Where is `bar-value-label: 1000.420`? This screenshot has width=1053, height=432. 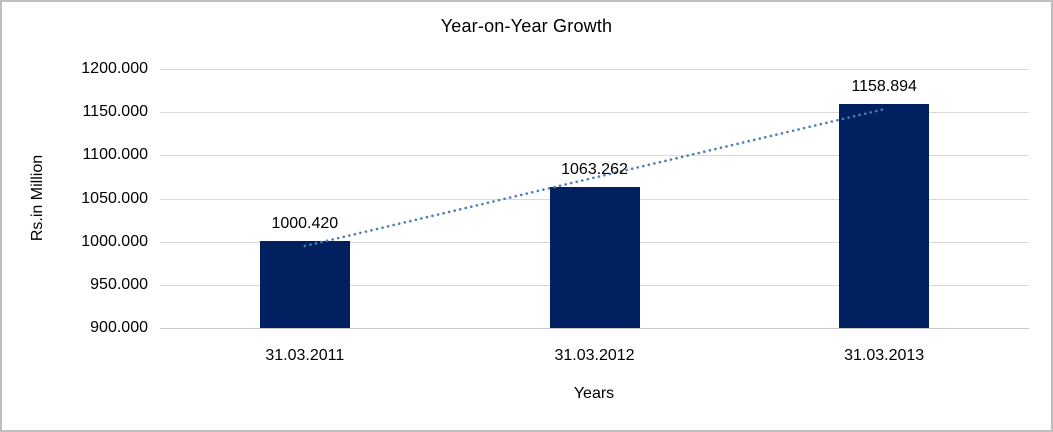
bar-value-label: 1000.420 is located at coordinates (305, 224).